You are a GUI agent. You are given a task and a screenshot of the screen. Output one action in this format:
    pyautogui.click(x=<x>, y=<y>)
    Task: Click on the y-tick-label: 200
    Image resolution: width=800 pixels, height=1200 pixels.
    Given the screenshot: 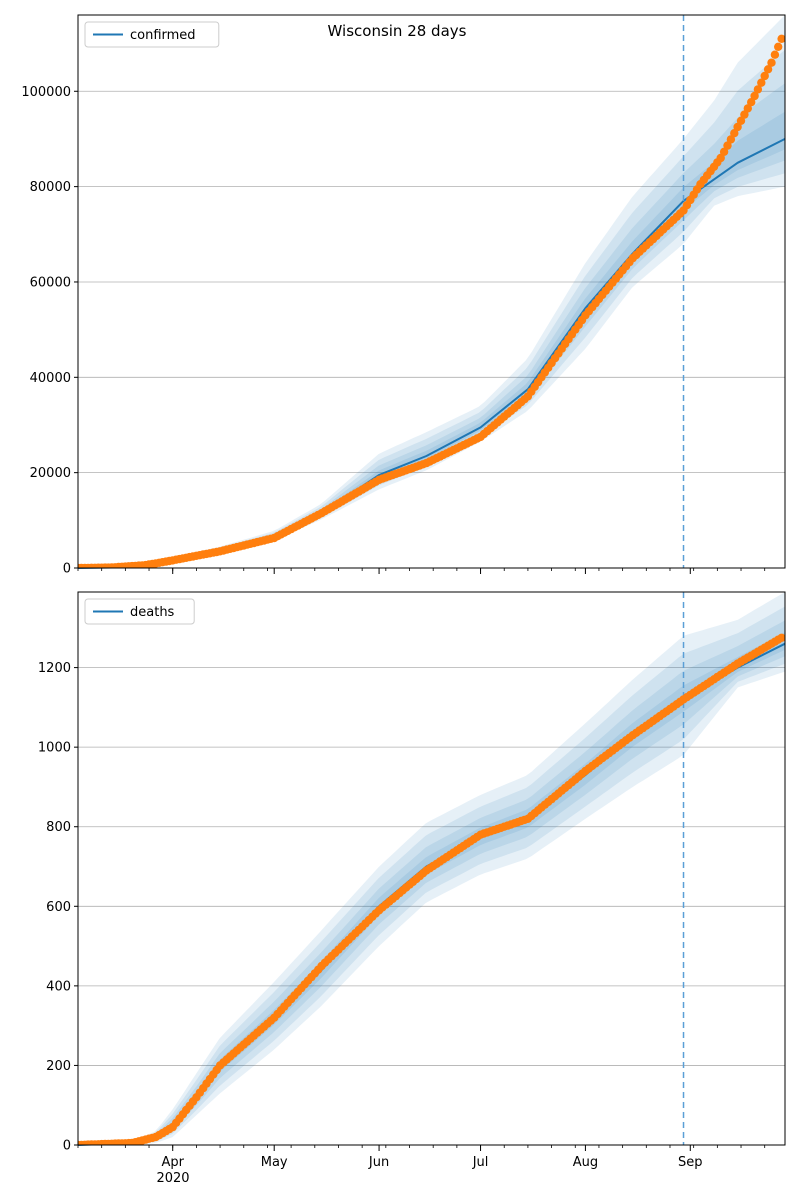 What is the action you would take?
    pyautogui.click(x=58, y=1066)
    